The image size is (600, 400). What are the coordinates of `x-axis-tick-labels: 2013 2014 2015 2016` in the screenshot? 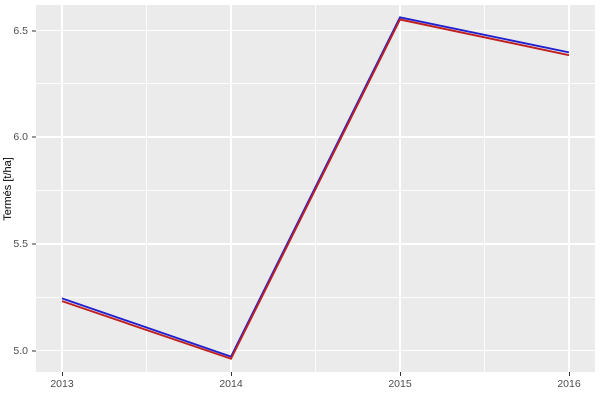 It's located at (315, 386).